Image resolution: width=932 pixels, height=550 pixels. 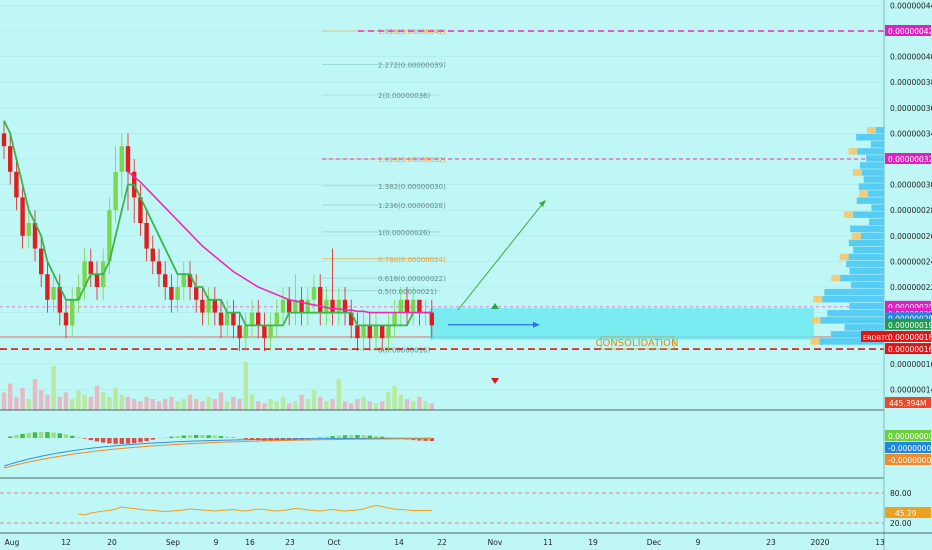 I want to click on macd-tag-label: -0.00000000, so click(x=910, y=460).